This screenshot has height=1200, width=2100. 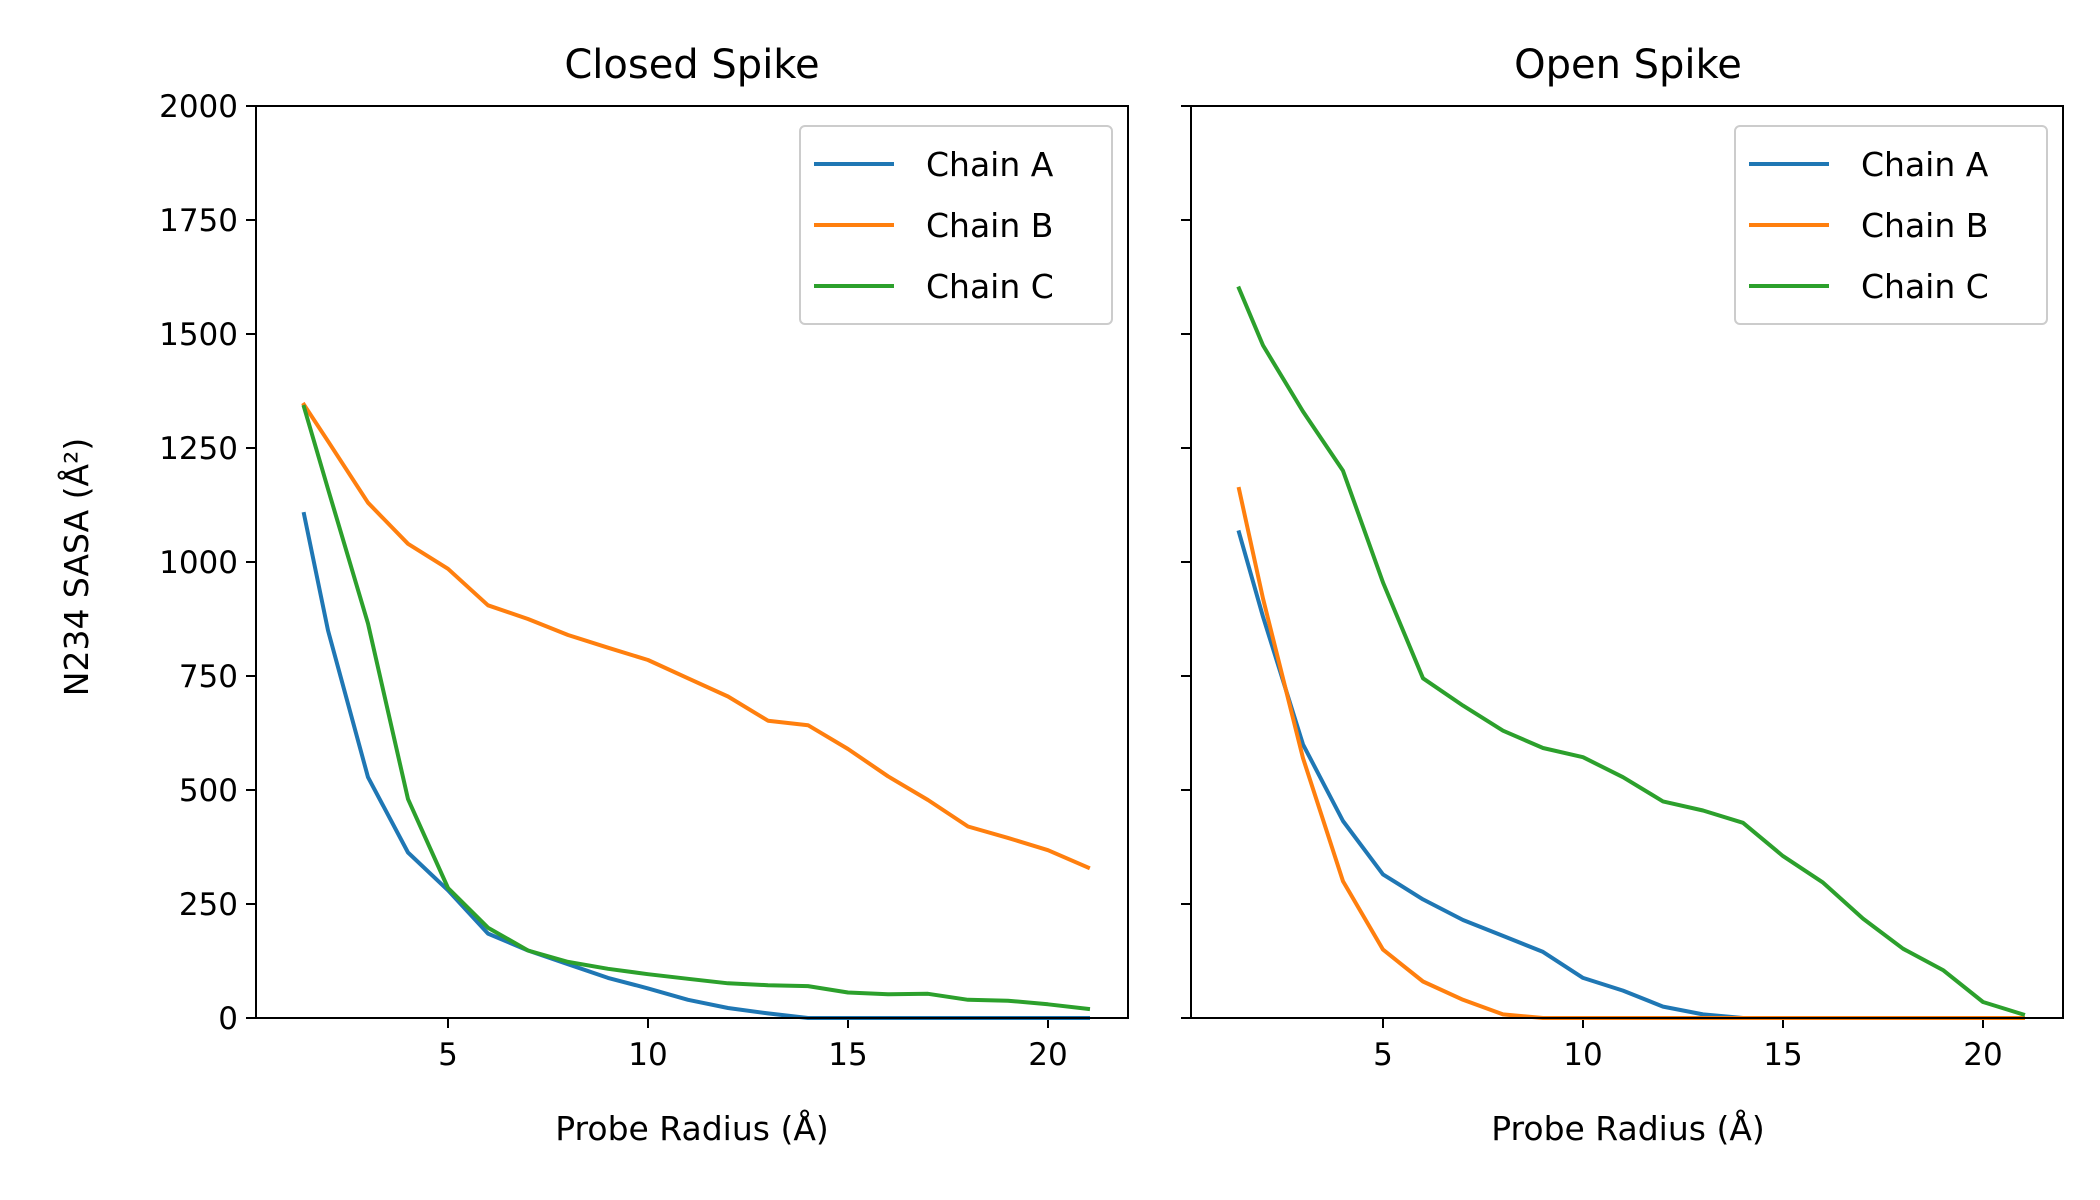 What do you see at coordinates (1925, 164) in the screenshot?
I see `open-spike-legend-label: Chain A` at bounding box center [1925, 164].